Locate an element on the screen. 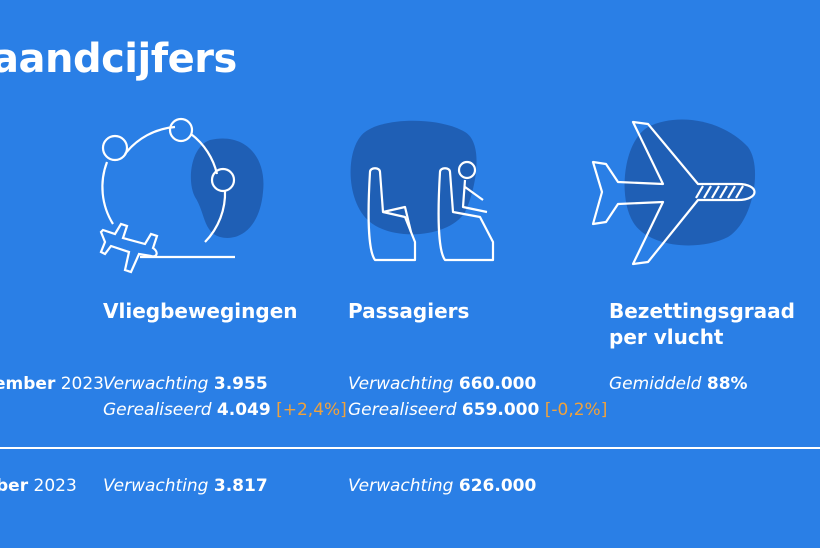 This screenshot has height=548, width=820. period1-passengers-delta: [-0,2%] is located at coordinates (576, 410).